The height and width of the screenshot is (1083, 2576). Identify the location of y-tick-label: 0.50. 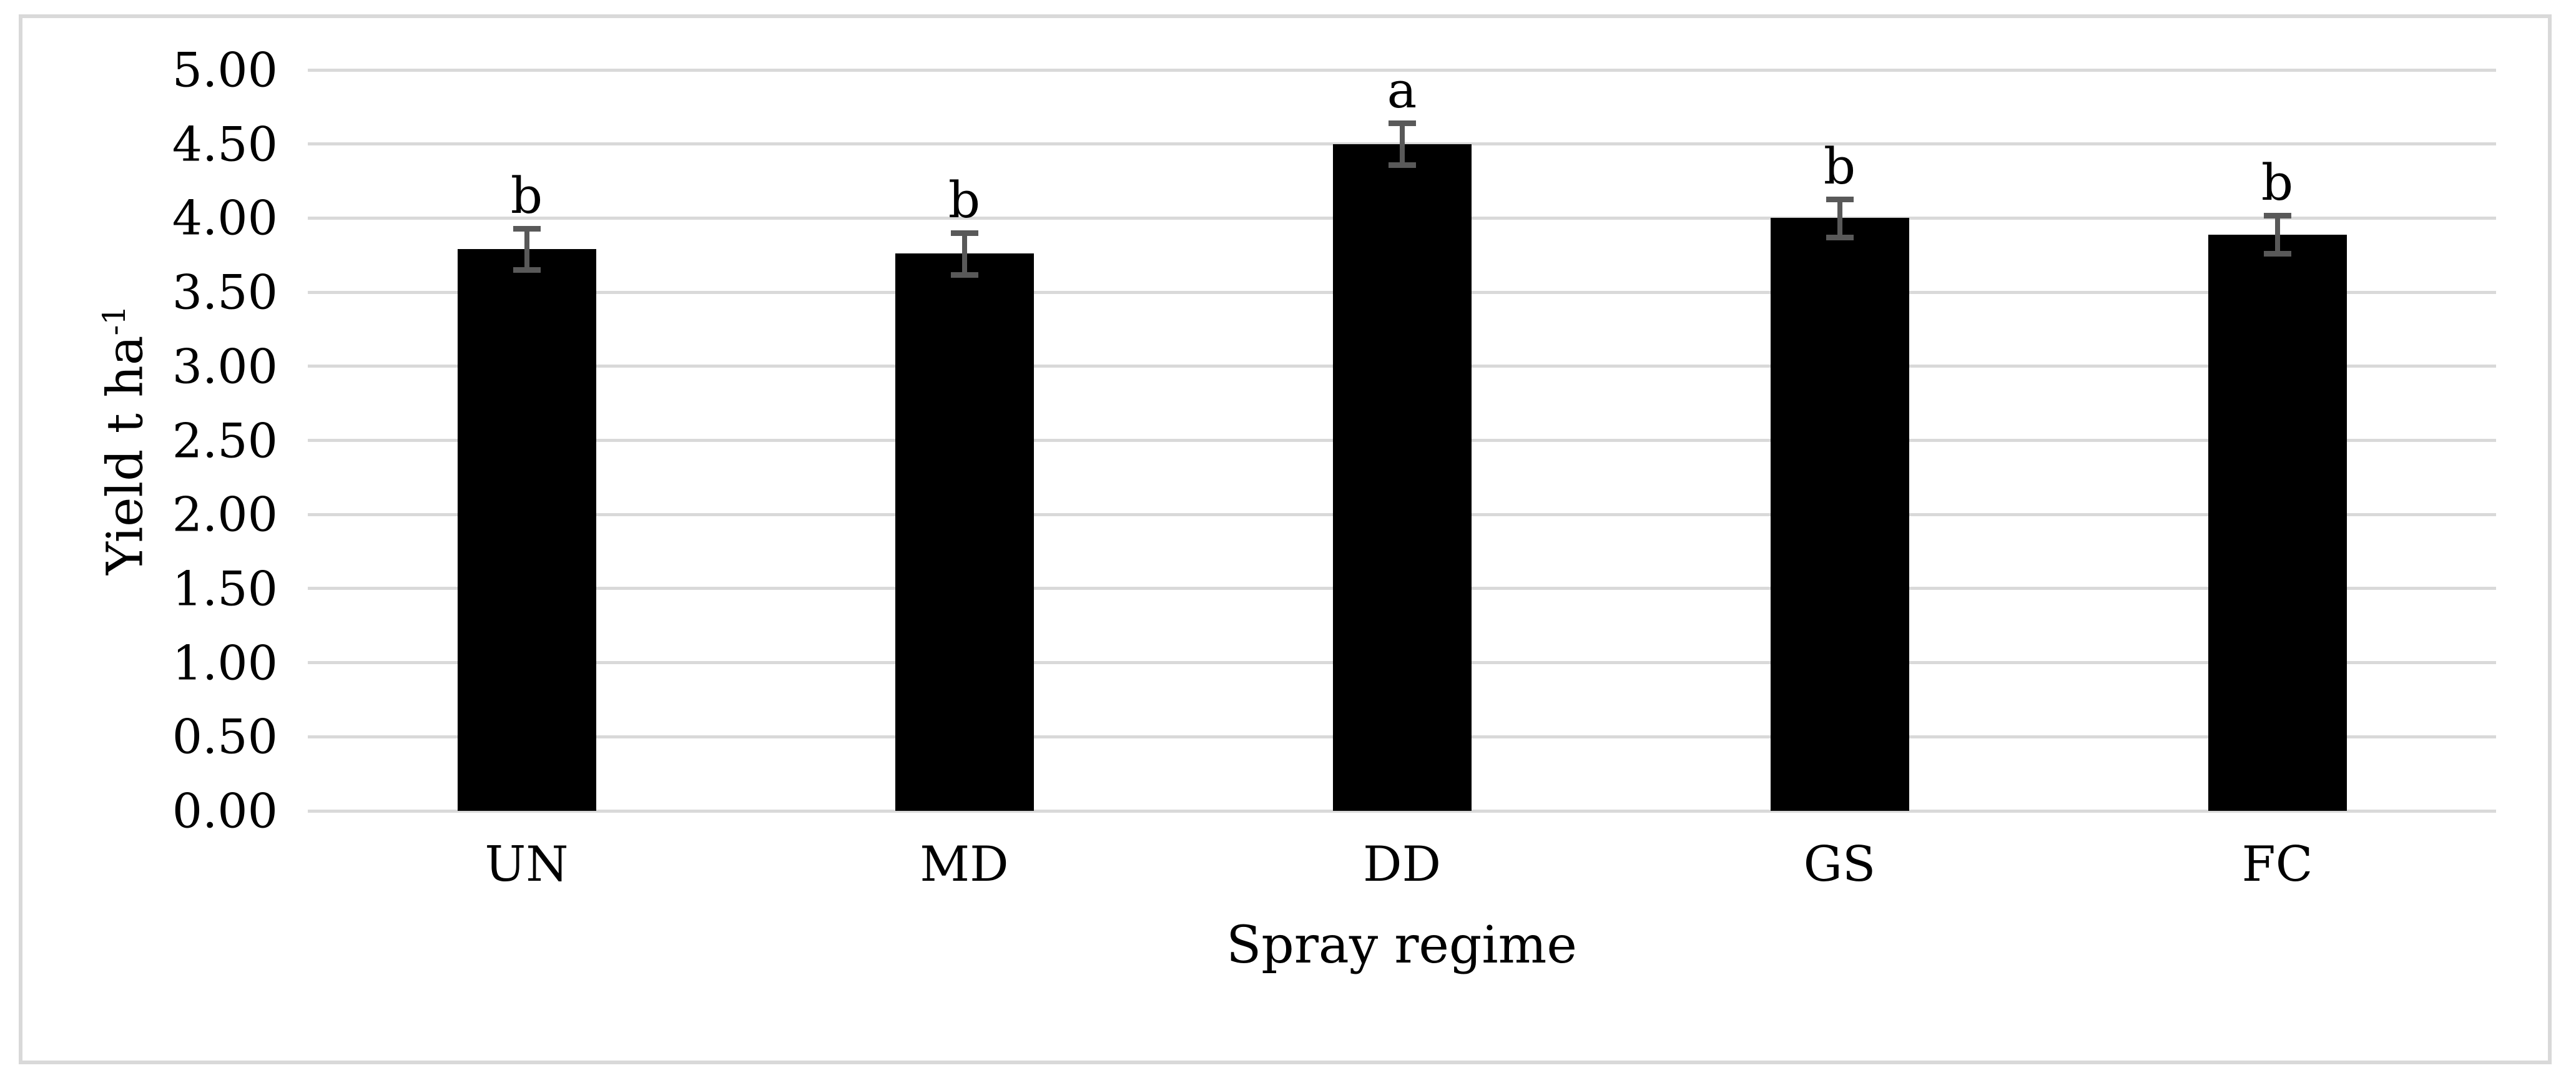
(225, 736).